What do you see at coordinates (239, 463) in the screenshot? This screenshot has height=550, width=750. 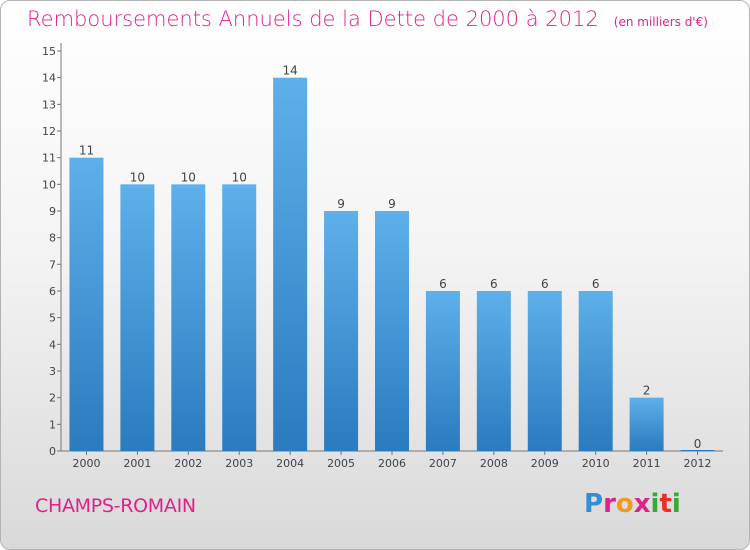 I see `x-tick-label: 2003` at bounding box center [239, 463].